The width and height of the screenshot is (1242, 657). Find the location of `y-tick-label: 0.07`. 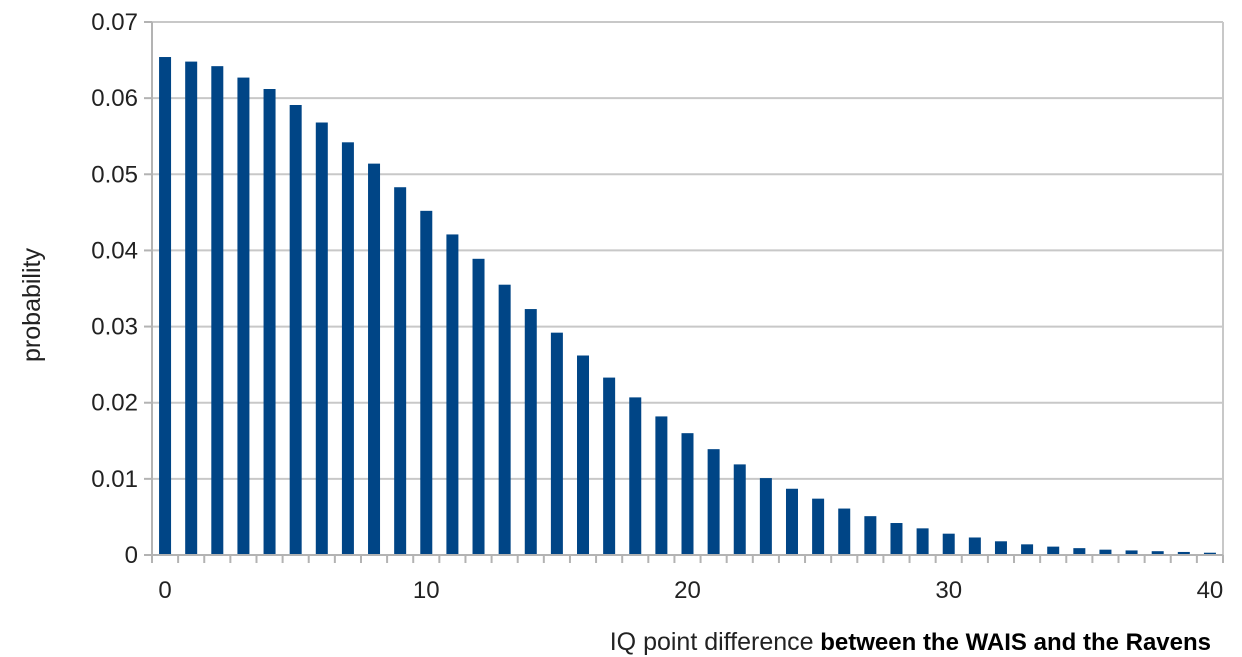

y-tick-label: 0.07 is located at coordinates (114, 22).